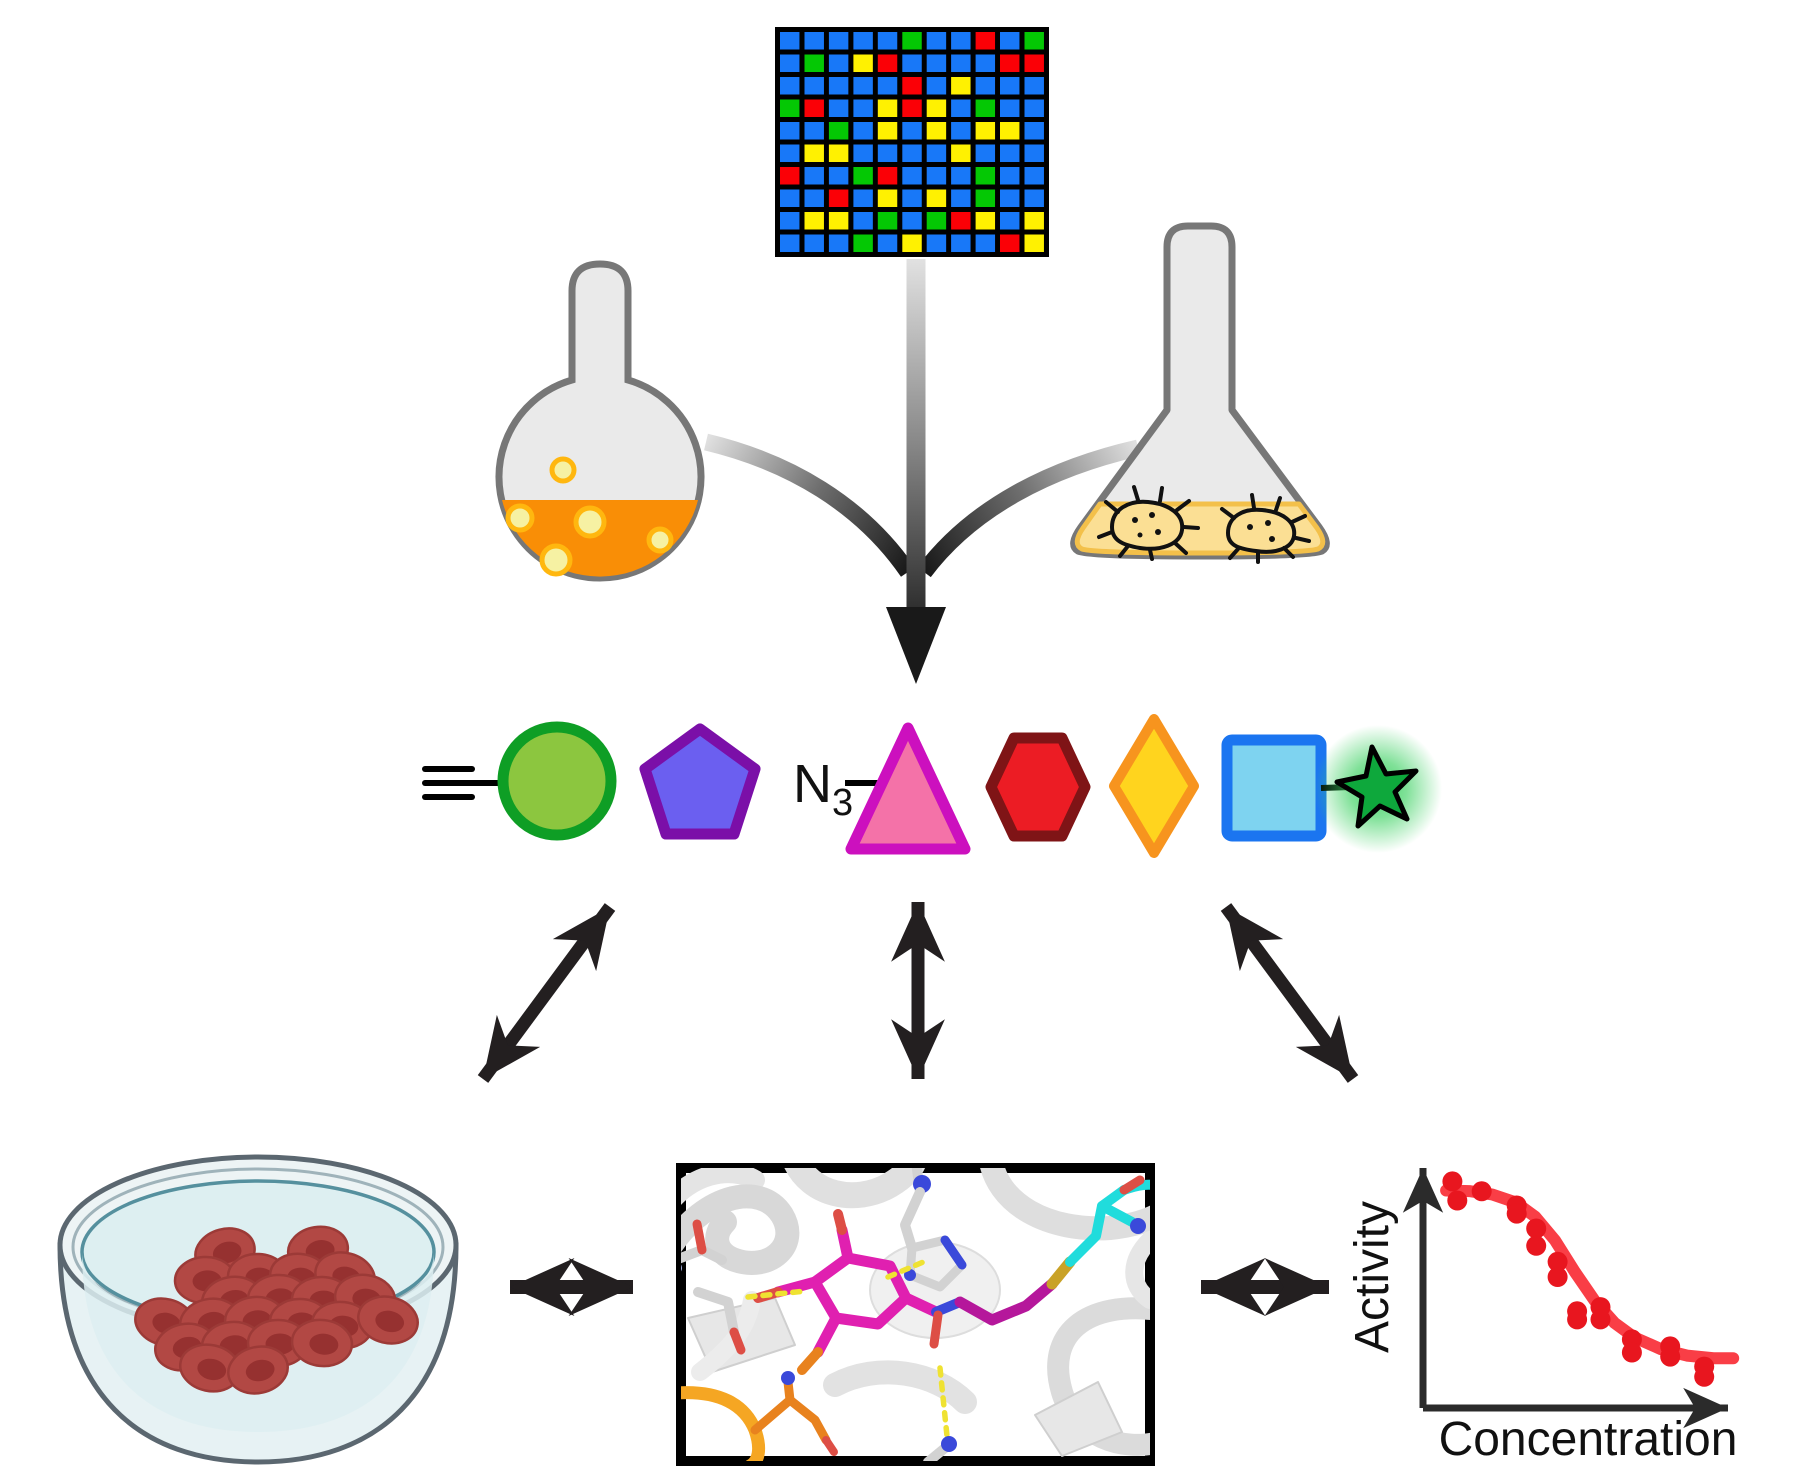 This screenshot has height=1484, width=1814. I want to click on fluorophore-star-icon, so click(1376, 786).